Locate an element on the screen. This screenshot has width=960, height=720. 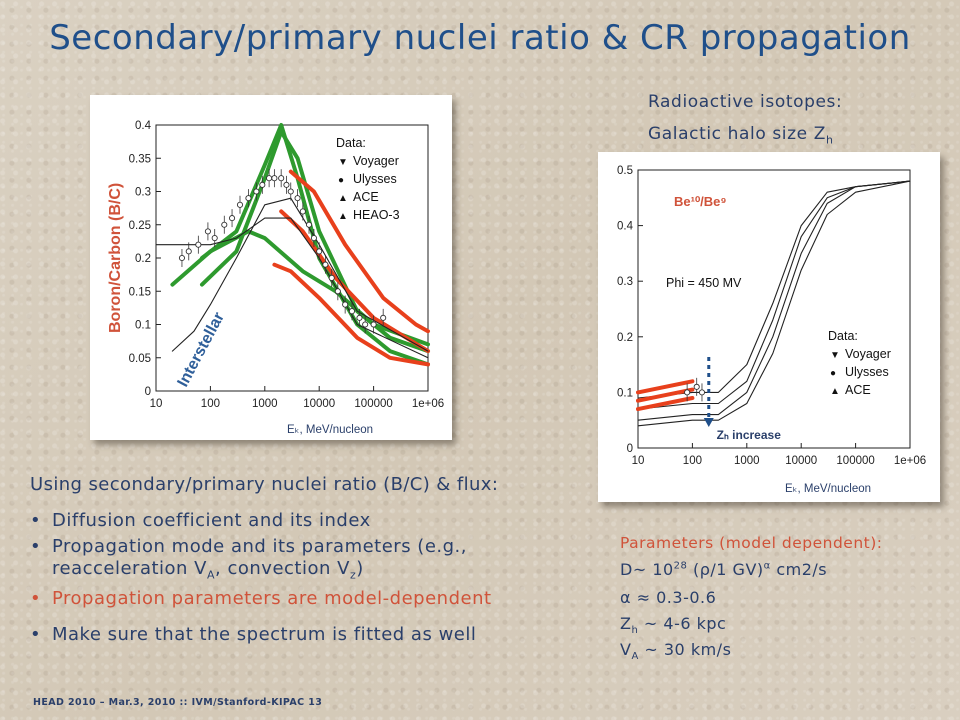
legend-title: Data: is located at coordinates (351, 143).